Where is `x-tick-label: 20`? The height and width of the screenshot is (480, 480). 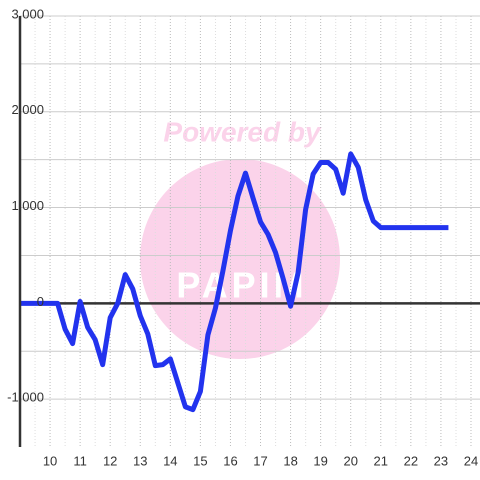 x-tick-label: 20 is located at coordinates (350, 460).